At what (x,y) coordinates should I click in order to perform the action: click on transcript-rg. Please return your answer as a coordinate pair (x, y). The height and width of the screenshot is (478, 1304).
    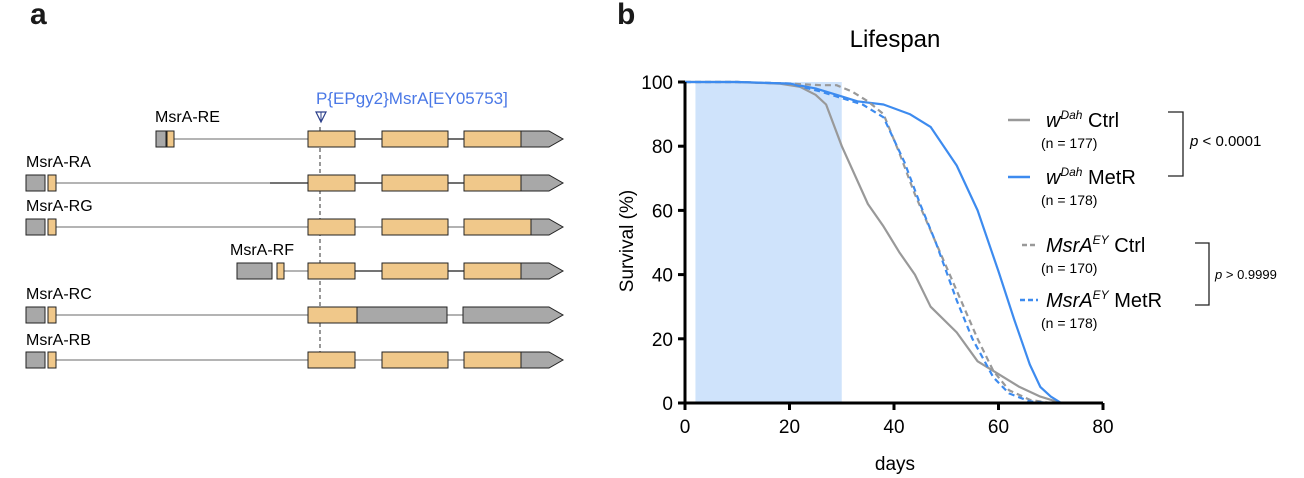
    Looking at the image, I should click on (295, 227).